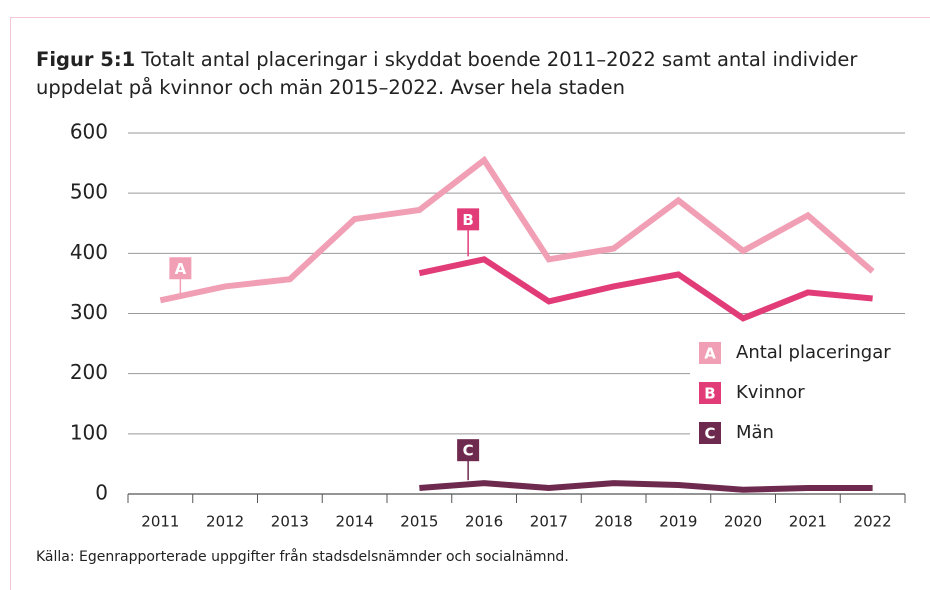 The height and width of the screenshot is (590, 930). I want to click on legend-marker-text: C, so click(709, 434).